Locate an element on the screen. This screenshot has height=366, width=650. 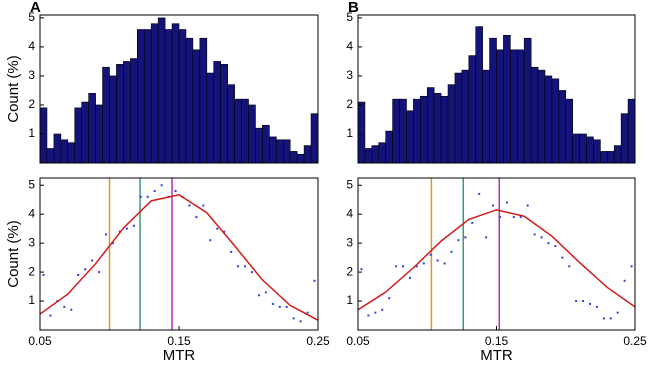
x-tick-label: 0.05 is located at coordinates (40, 341).